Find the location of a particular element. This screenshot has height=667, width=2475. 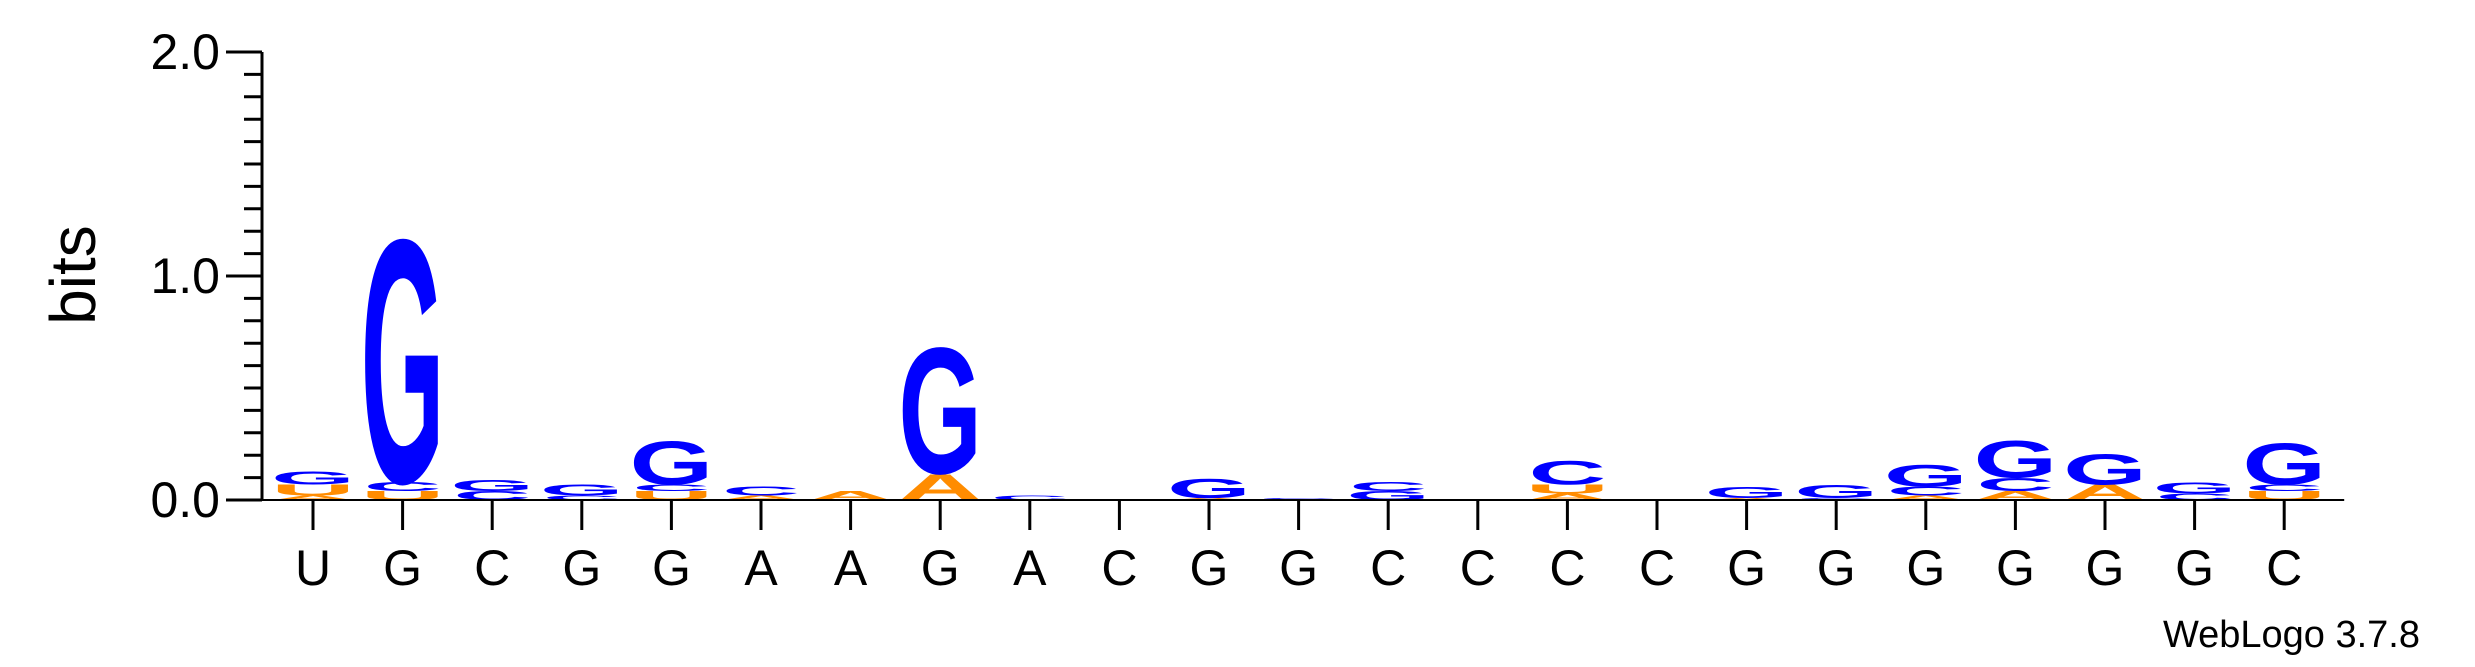

logo-column: AUC is located at coordinates (1567, 477).